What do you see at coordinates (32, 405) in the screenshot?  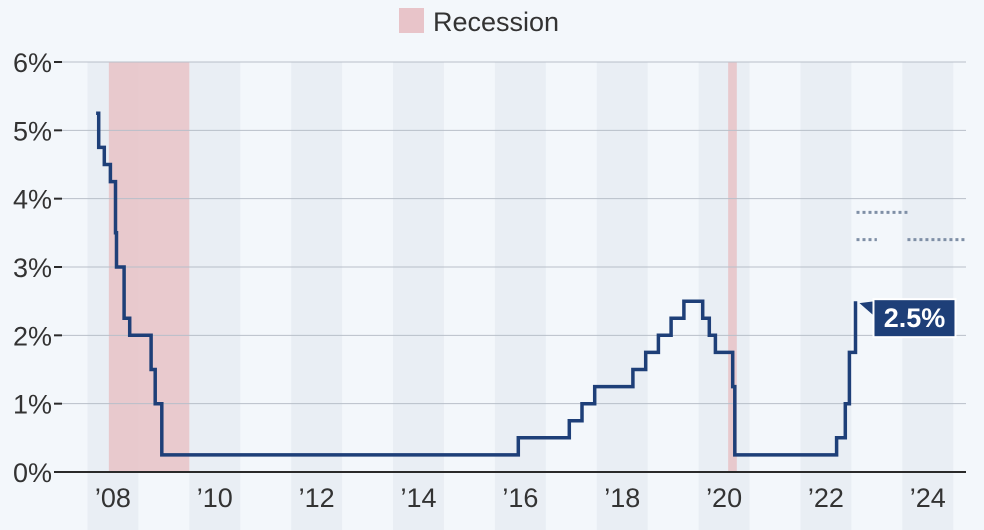 I see `y-tick-label-1: 1%` at bounding box center [32, 405].